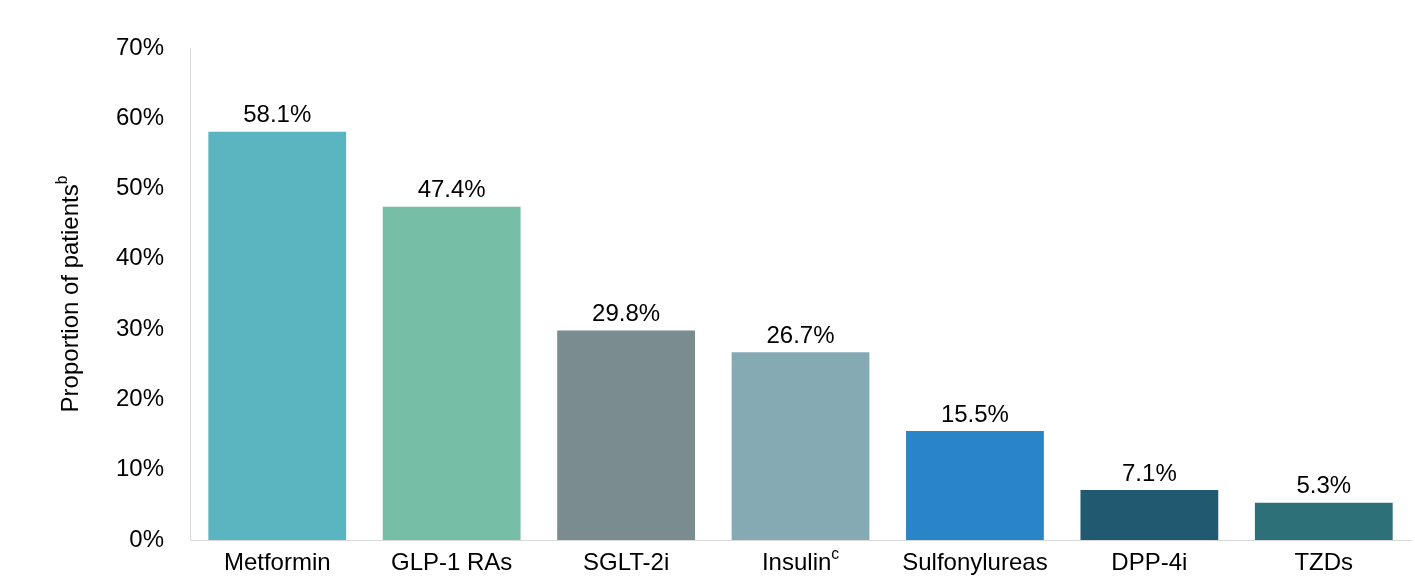 The image size is (1415, 582). I want to click on y-tick-label: 70%, so click(140, 46).